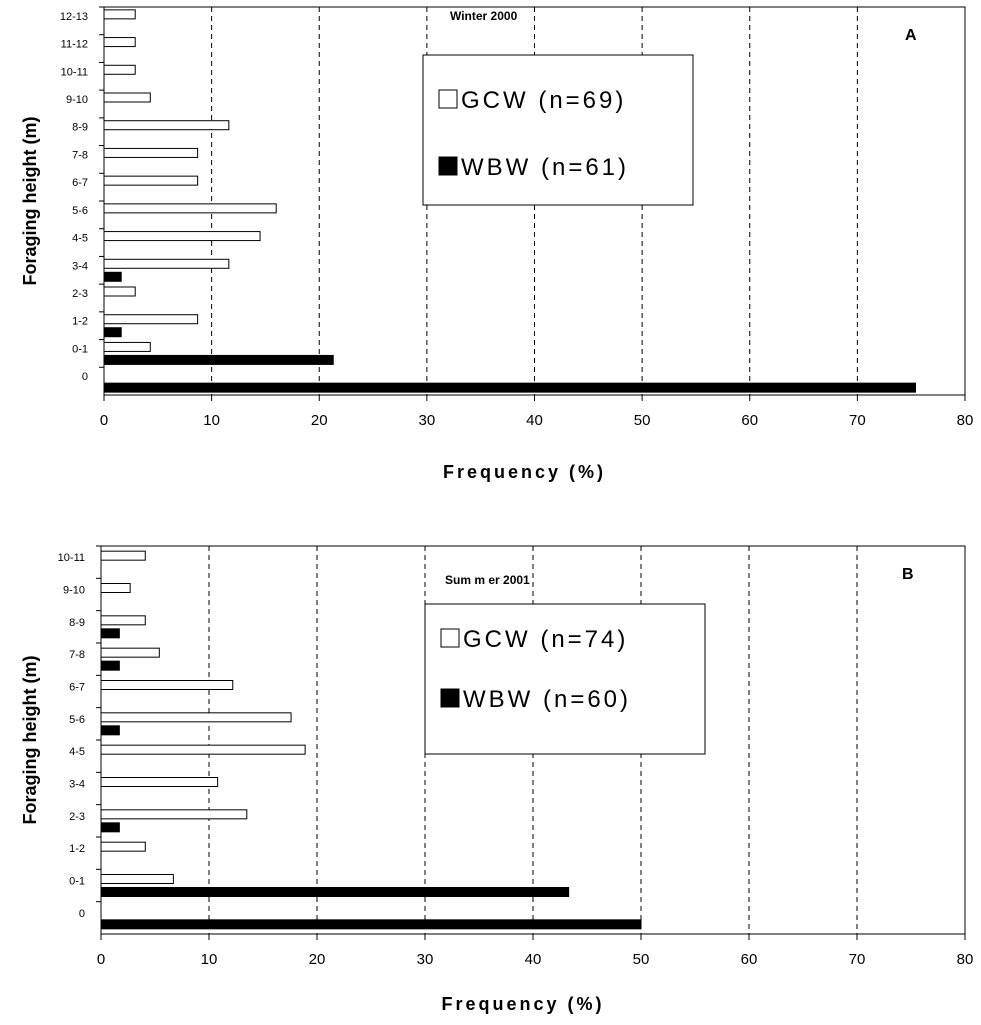 Image resolution: width=981 pixels, height=1025 pixels. What do you see at coordinates (74, 17) in the screenshot?
I see `y-tick-label: 12-13` at bounding box center [74, 17].